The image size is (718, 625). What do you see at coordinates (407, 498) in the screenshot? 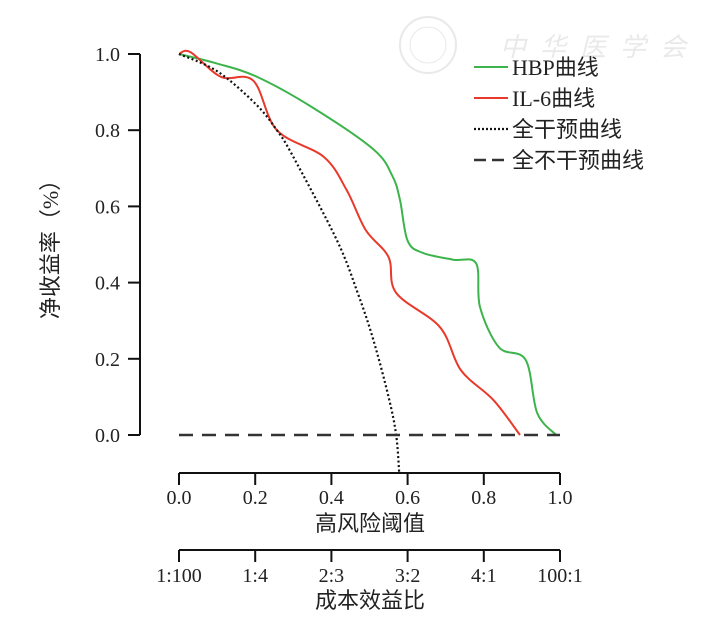
I see `x-tick-label: 0.6` at bounding box center [407, 498].